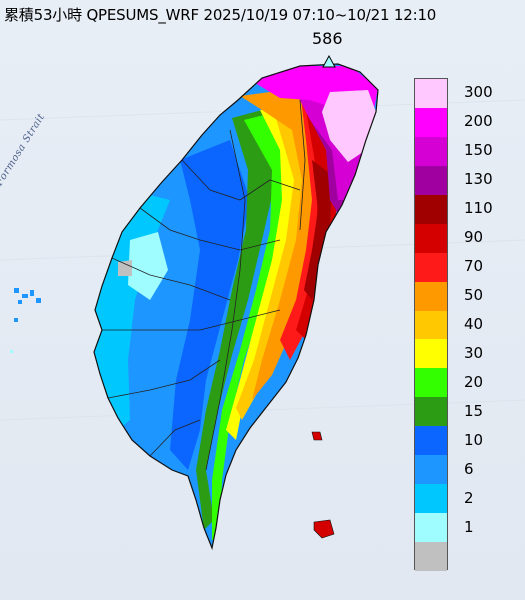 Image resolution: width=525 pixels, height=600 pixels. What do you see at coordinates (280, 246) in the screenshot?
I see `zone-50mm` at bounding box center [280, 246].